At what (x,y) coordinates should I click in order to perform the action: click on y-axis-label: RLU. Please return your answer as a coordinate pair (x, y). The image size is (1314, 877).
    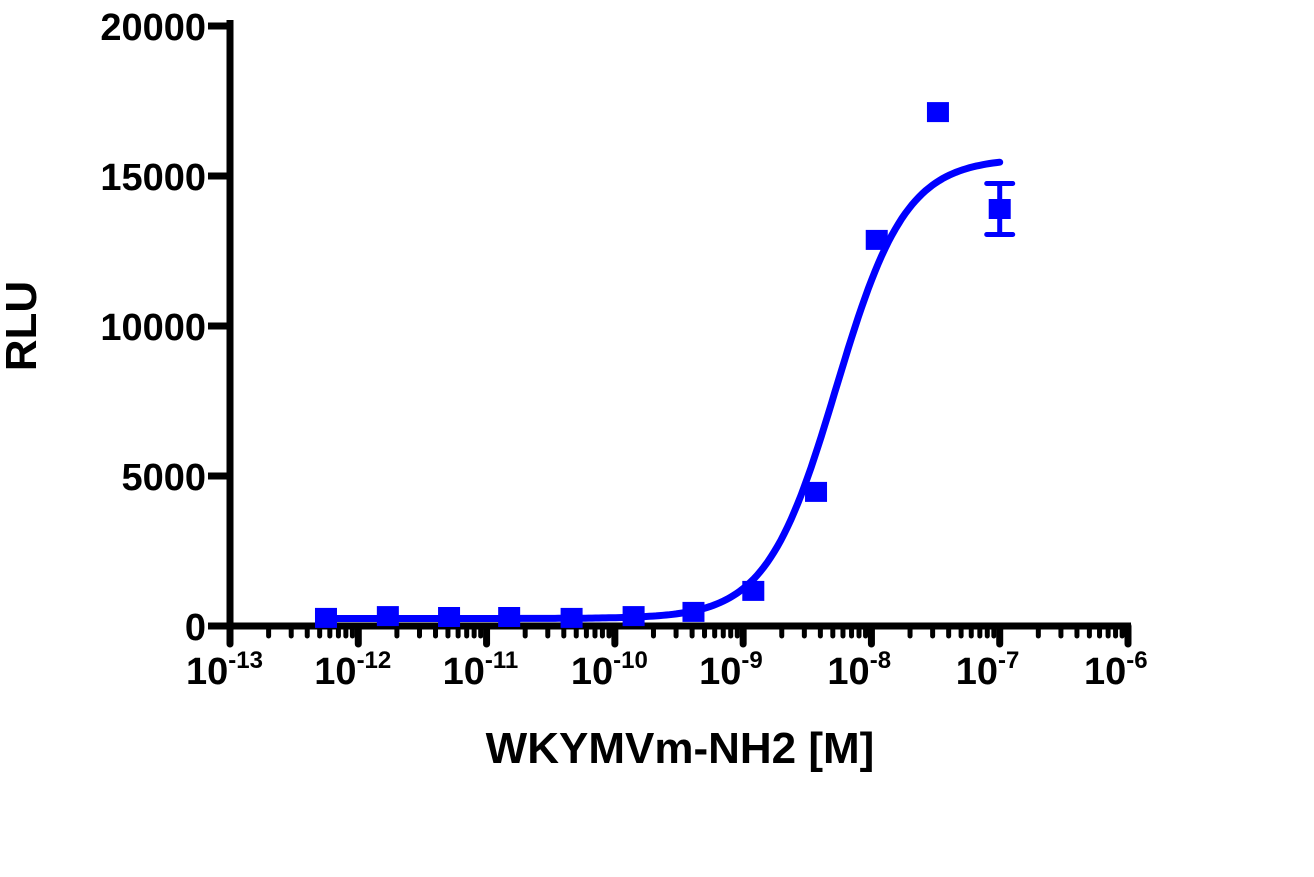
    Looking at the image, I should click on (23, 326).